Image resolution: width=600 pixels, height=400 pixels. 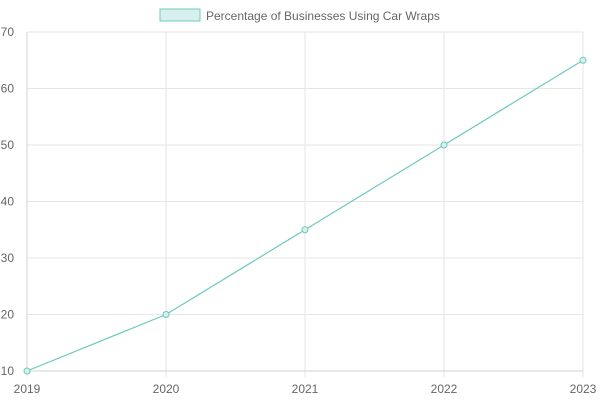 I want to click on legend: Percentage of Businesses Using Car Wraps, so click(x=299, y=15).